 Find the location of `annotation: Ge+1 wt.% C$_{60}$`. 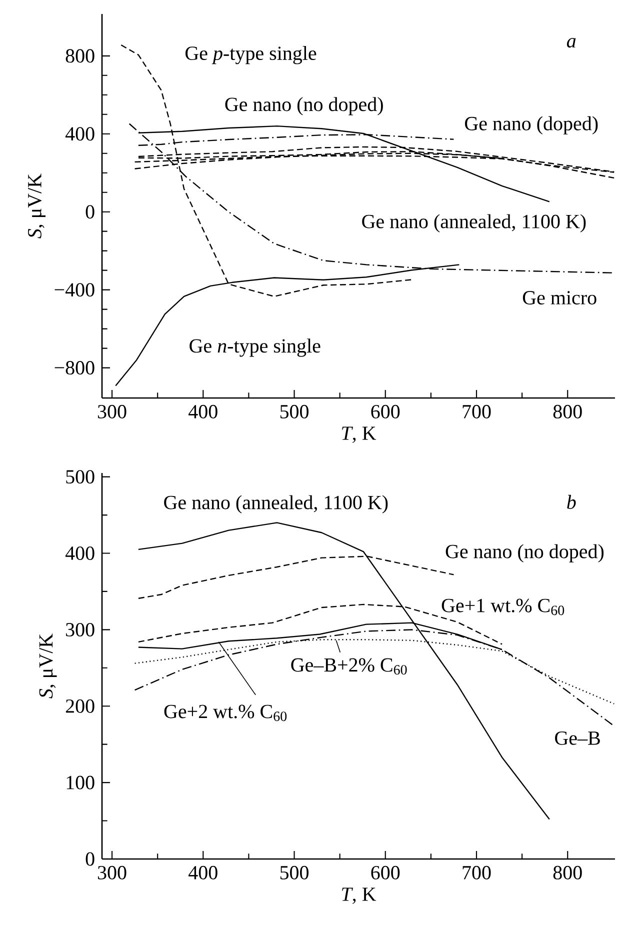

annotation: Ge+1 wt.% C$_{60}$ is located at coordinates (503, 607).